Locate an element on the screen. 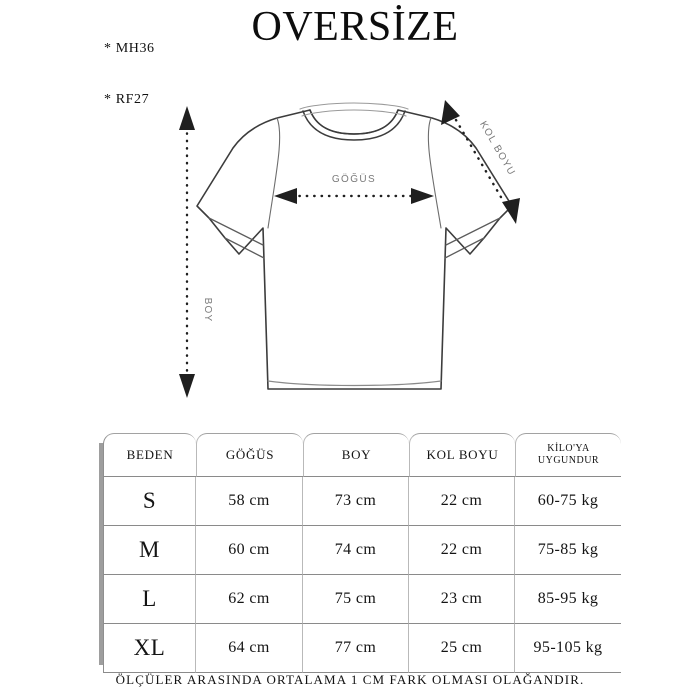 This screenshot has height=700, width=700. table-row: L 62 cm 75 cm 23 cm 85-95 kg is located at coordinates (362, 599).